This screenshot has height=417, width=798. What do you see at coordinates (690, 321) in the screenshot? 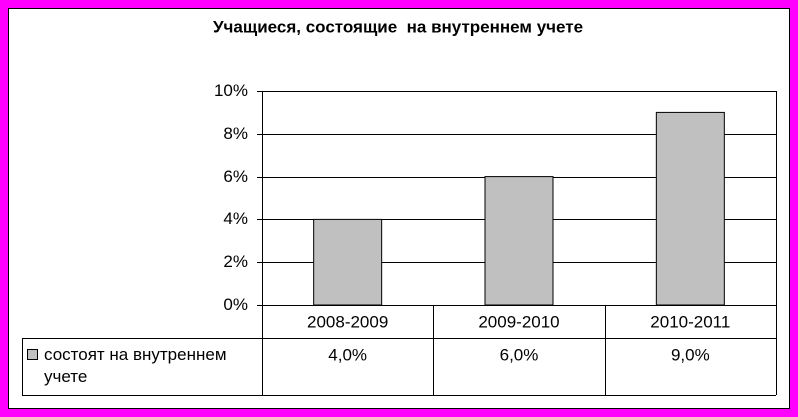
I see `x-tick-label: 2010-2011` at bounding box center [690, 321].